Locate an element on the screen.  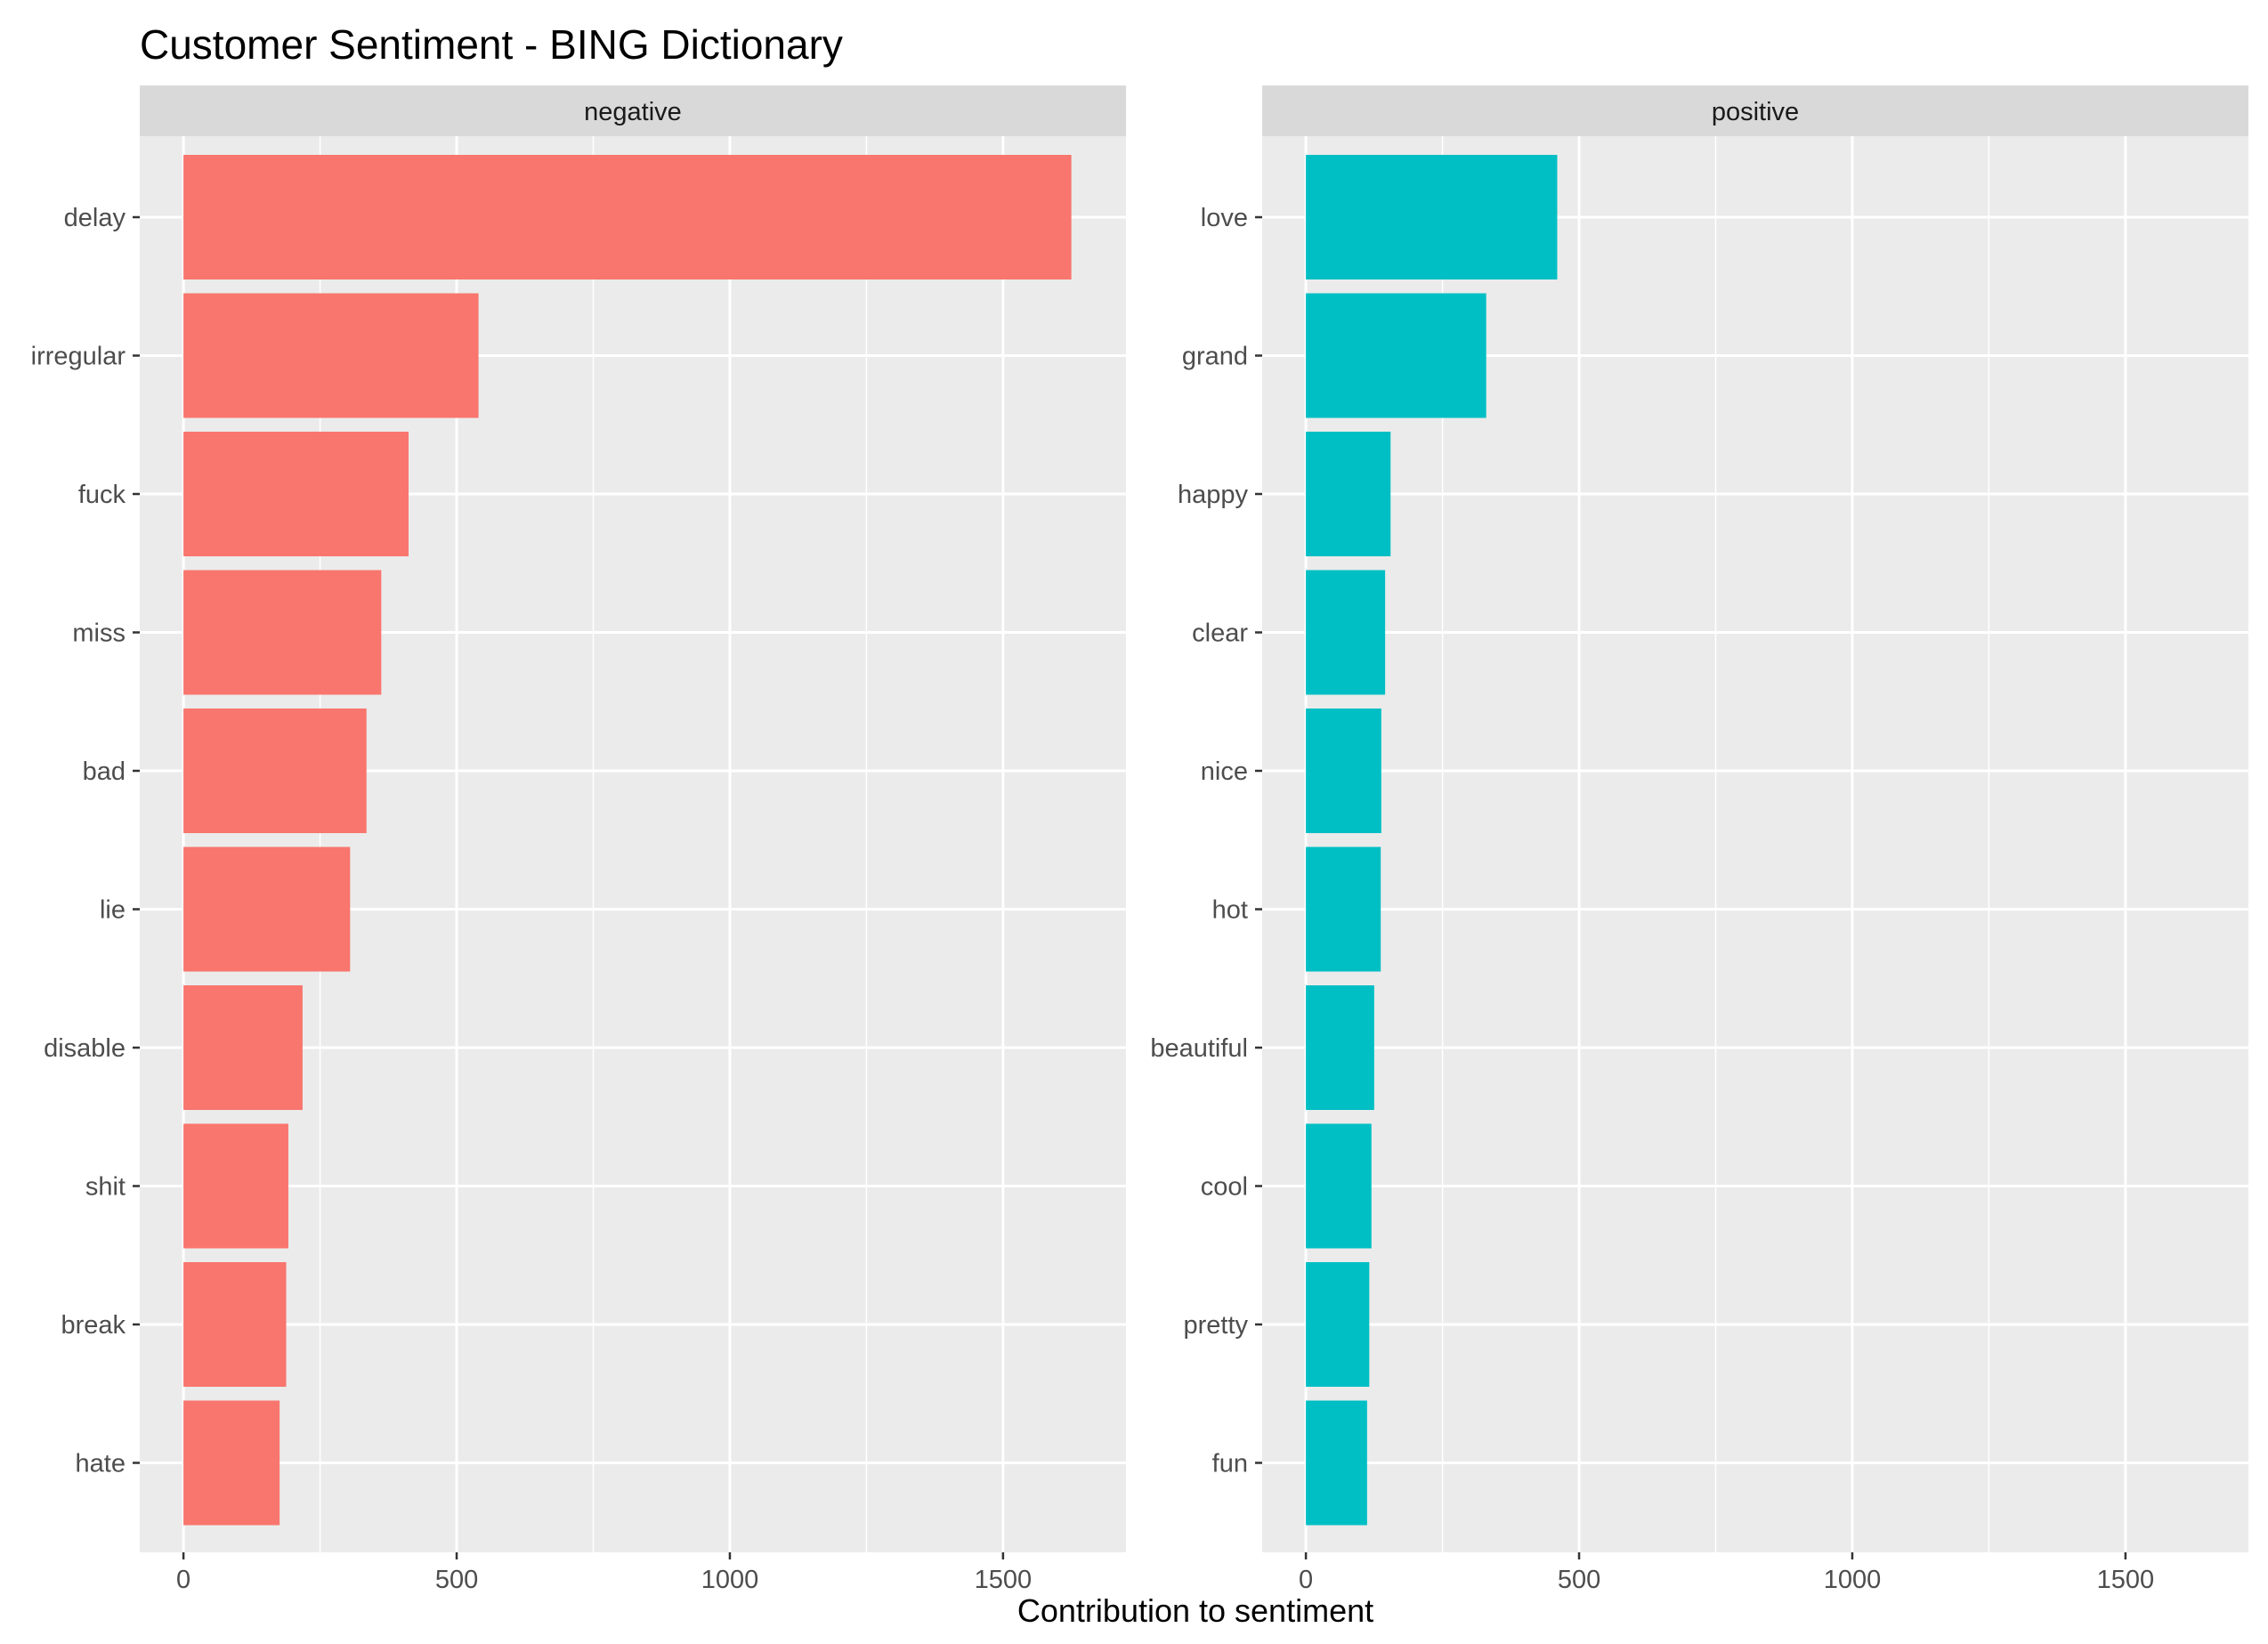
y-tick-label: nice is located at coordinates (1224, 771).